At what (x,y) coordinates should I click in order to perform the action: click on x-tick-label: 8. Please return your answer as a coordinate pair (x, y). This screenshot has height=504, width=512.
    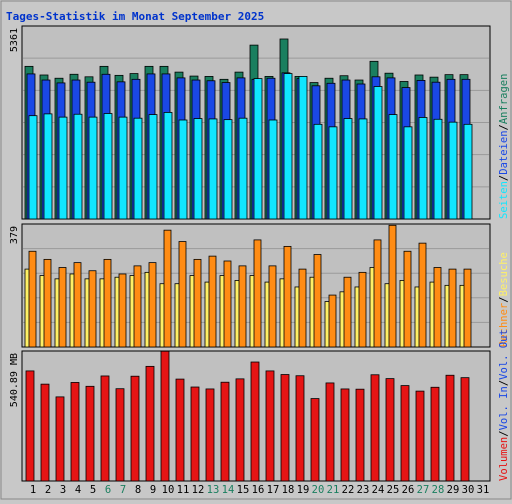
    Looking at the image, I should click on (138, 490).